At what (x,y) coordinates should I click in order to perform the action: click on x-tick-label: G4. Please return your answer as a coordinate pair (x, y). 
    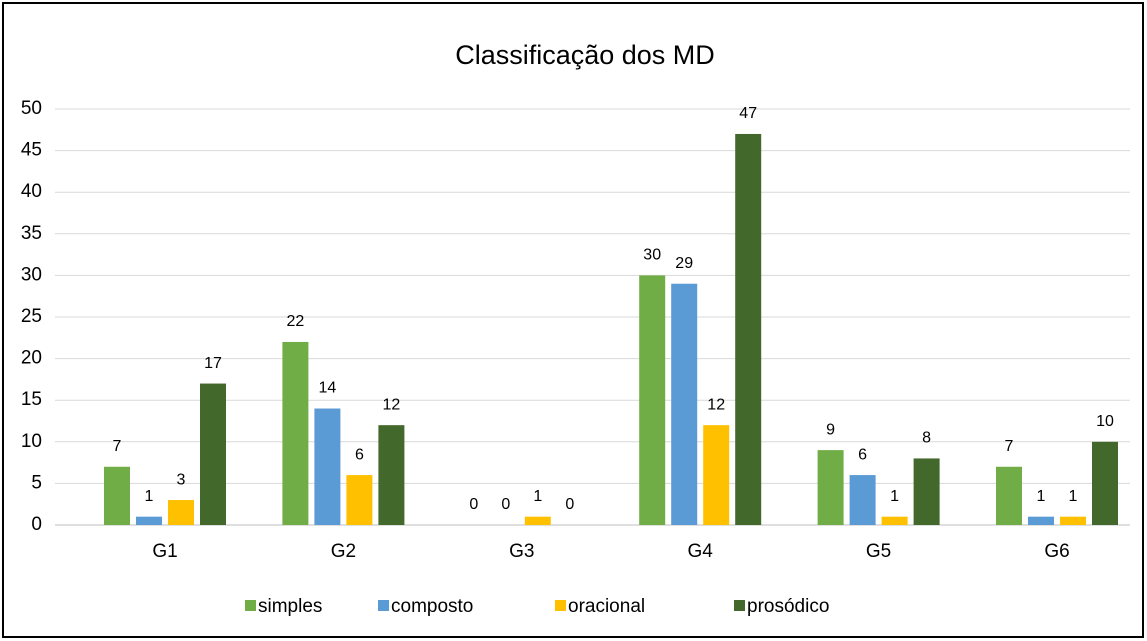
    Looking at the image, I should click on (701, 551).